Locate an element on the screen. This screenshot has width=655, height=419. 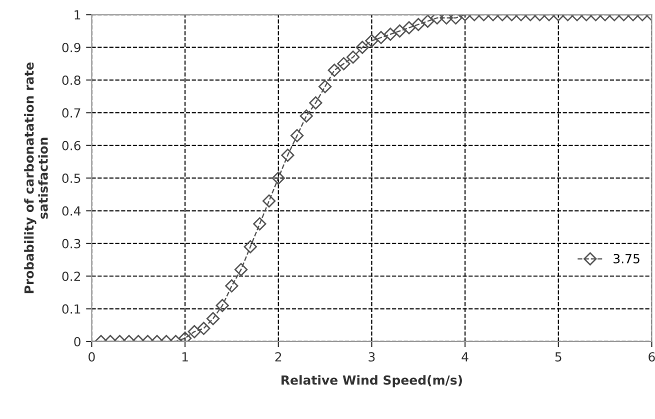
y-tick-label: 0.5 is located at coordinates (71, 178).